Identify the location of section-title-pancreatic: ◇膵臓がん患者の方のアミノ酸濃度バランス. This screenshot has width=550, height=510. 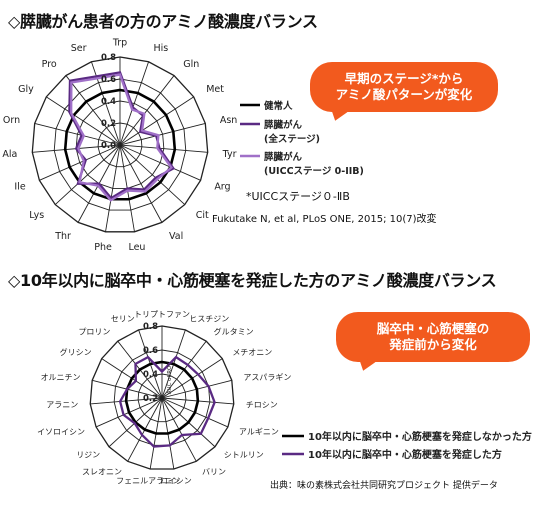
(163, 21).